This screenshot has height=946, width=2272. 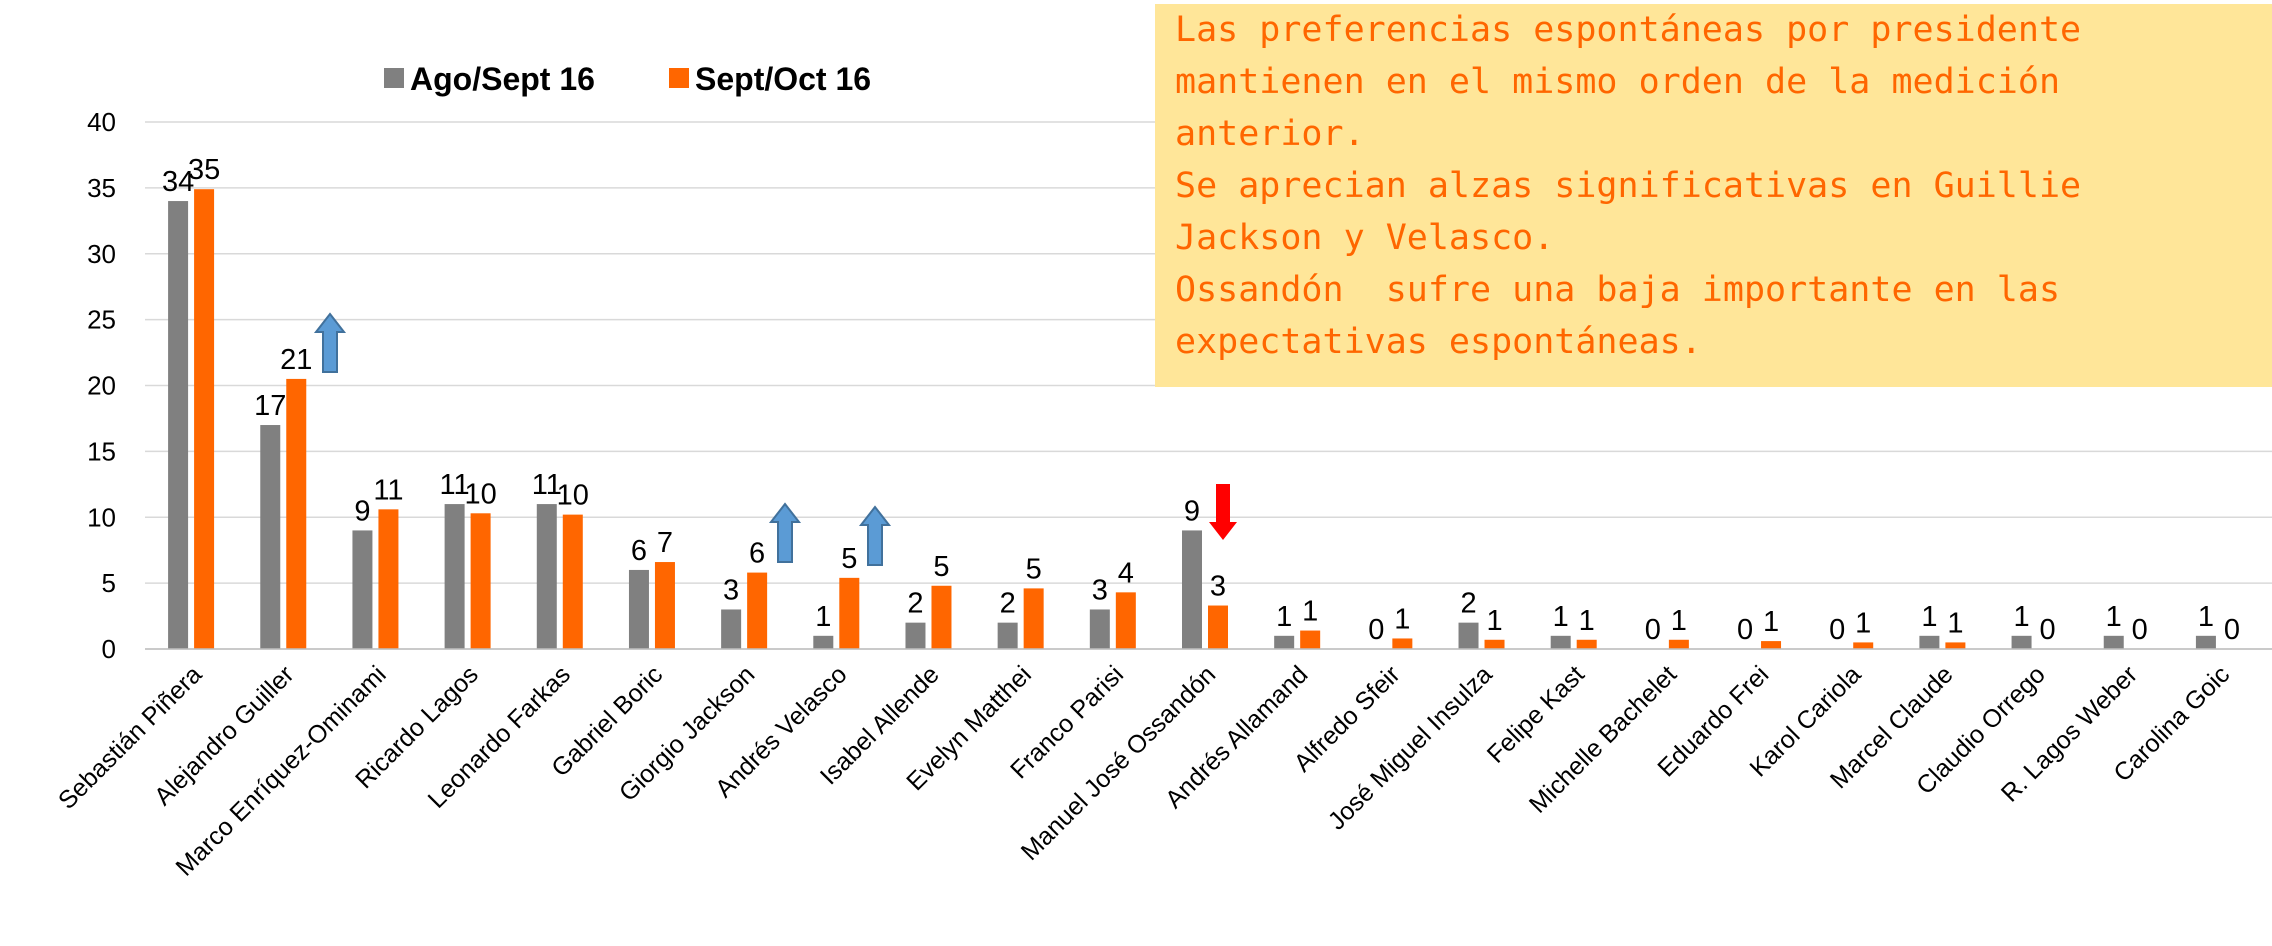 I want to click on annotation-line: expectativas espontáneas., so click(x=1438, y=342).